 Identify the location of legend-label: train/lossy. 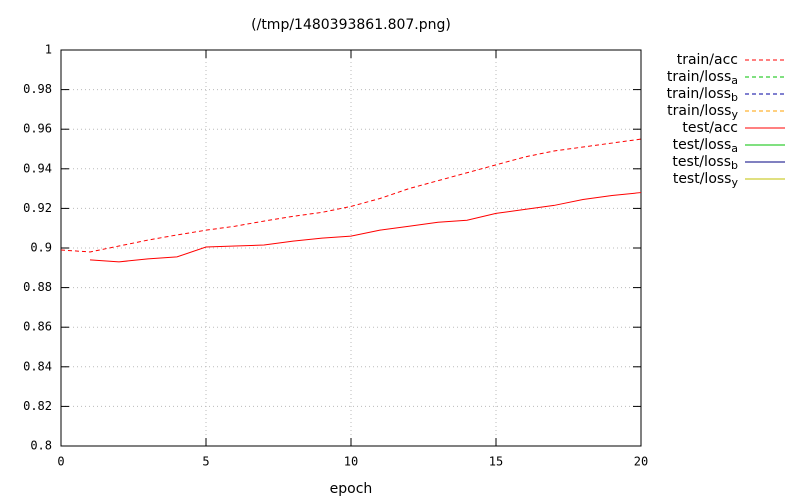
(702, 112).